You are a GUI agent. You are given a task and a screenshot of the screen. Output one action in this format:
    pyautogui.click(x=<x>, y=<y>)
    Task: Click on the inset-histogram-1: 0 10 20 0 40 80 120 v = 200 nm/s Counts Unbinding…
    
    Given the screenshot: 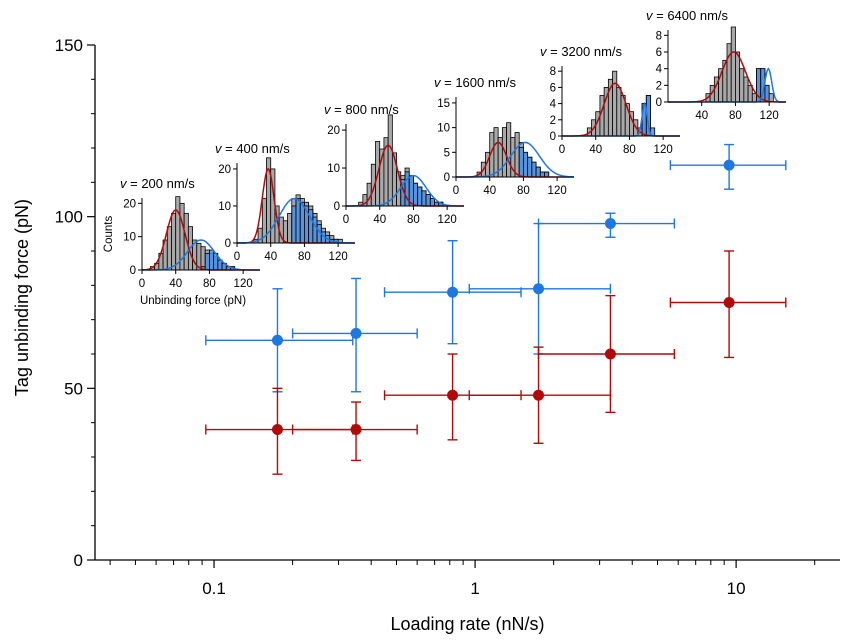 What is the action you would take?
    pyautogui.click(x=181, y=241)
    